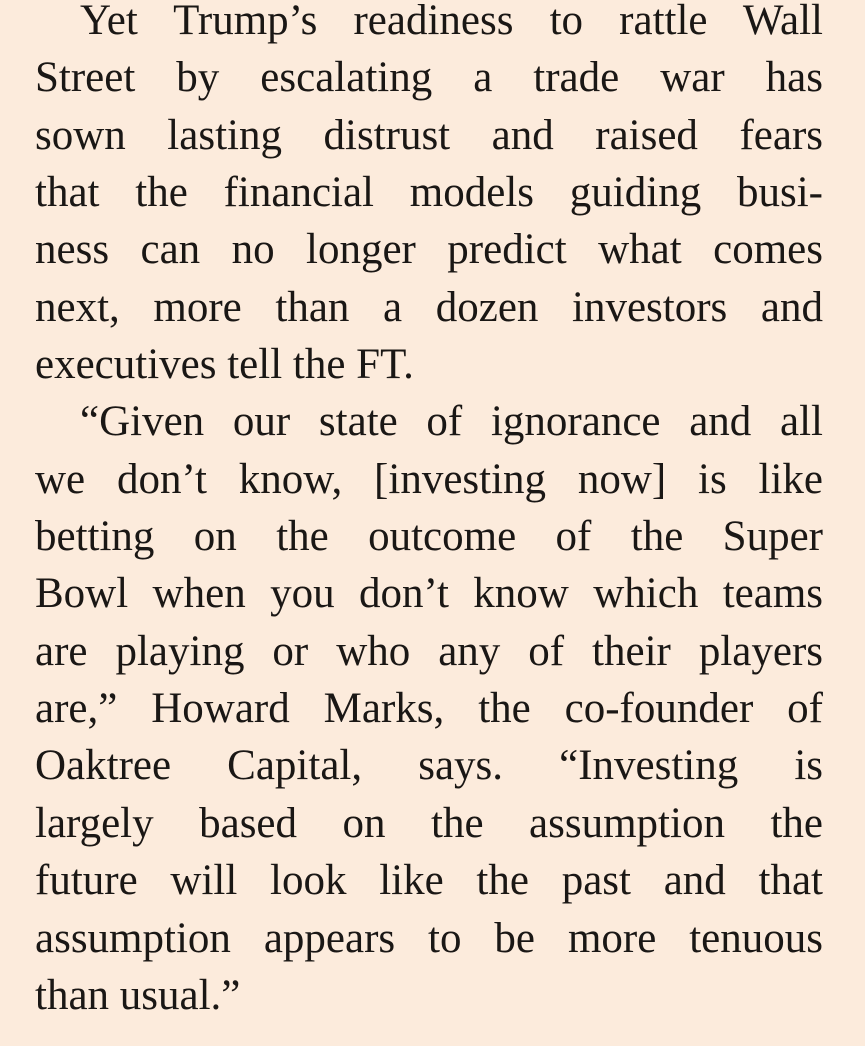  I want to click on text-line: that the financial models guiding busi-, so click(429, 193).